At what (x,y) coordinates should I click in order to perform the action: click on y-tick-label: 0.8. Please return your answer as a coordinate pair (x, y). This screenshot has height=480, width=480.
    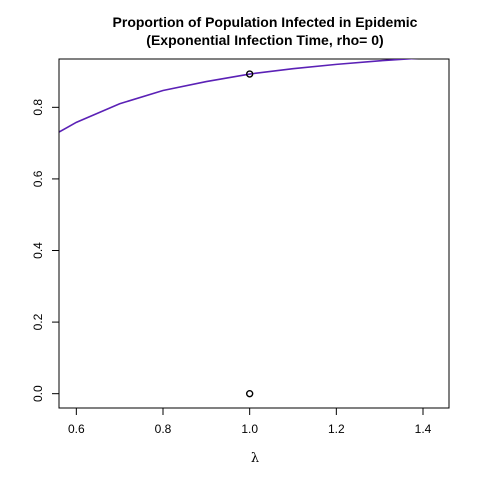
    Looking at the image, I should click on (38, 107).